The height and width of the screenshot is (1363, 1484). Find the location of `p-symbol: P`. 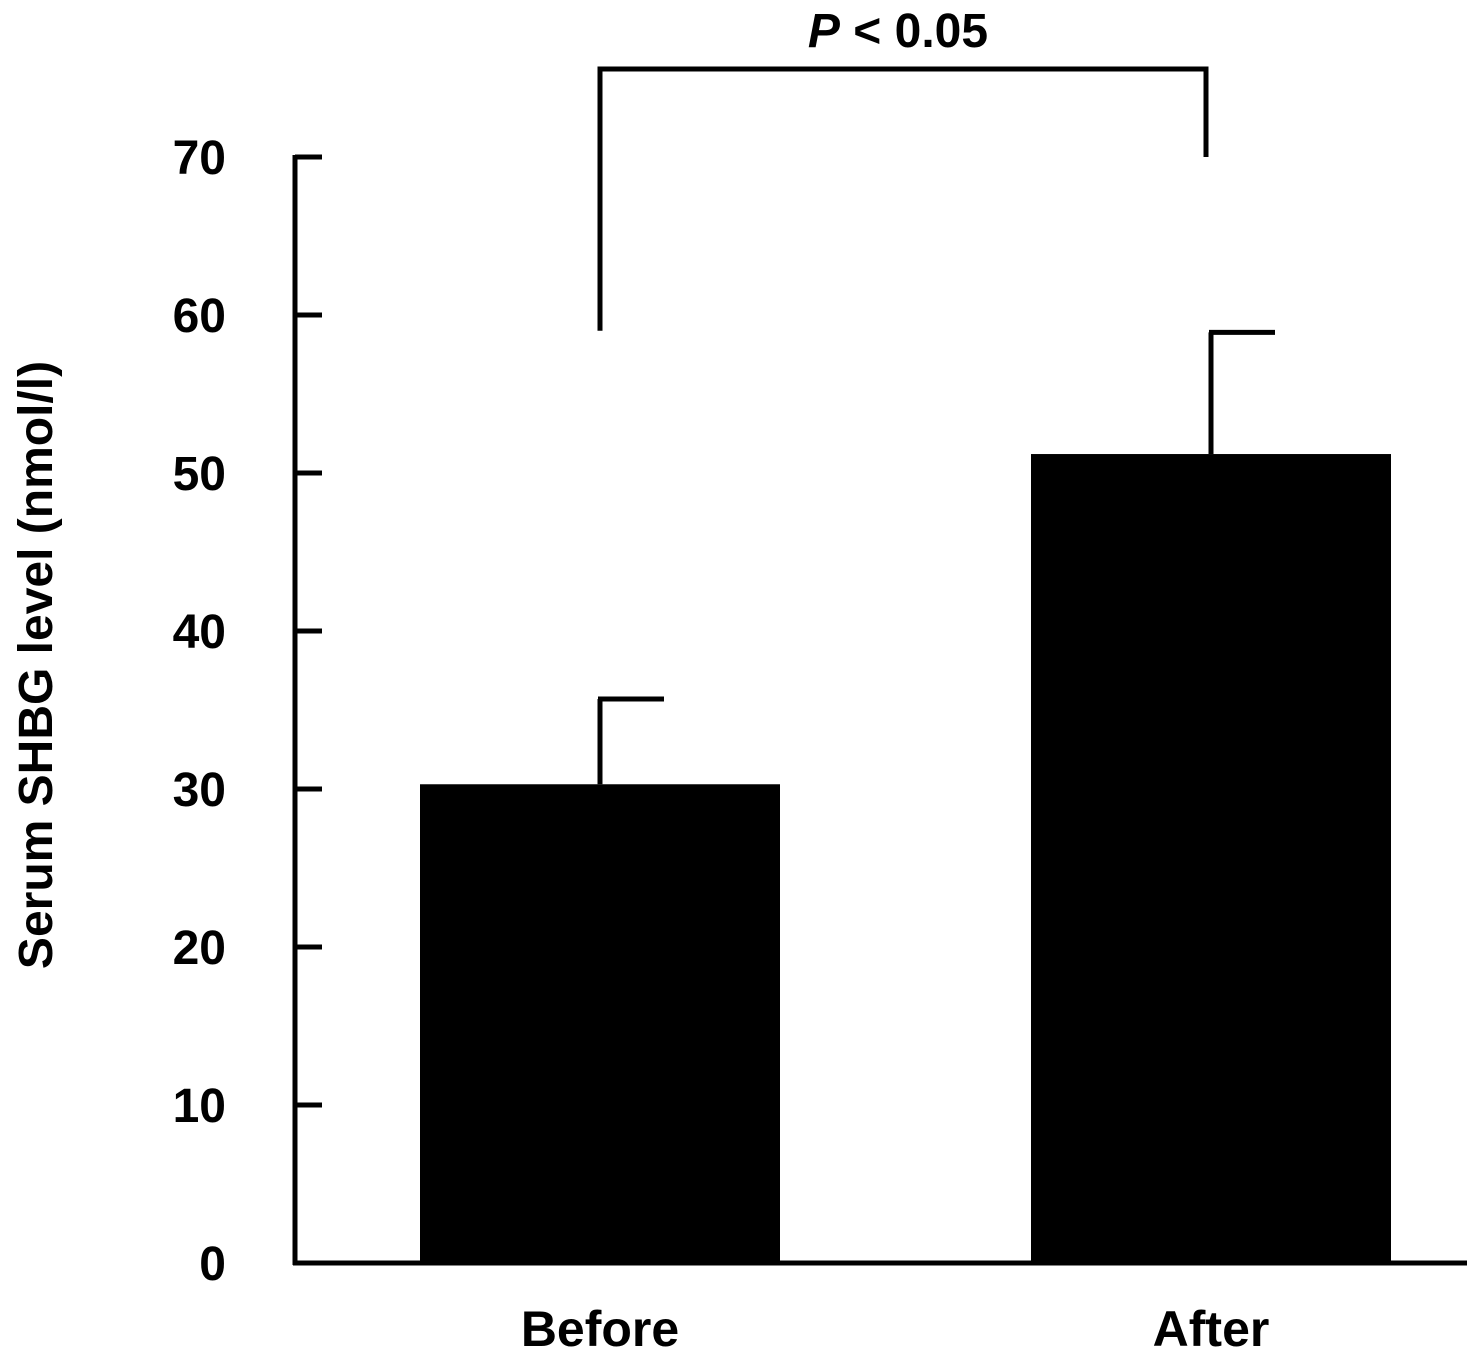

p-symbol: P is located at coordinates (824, 31).